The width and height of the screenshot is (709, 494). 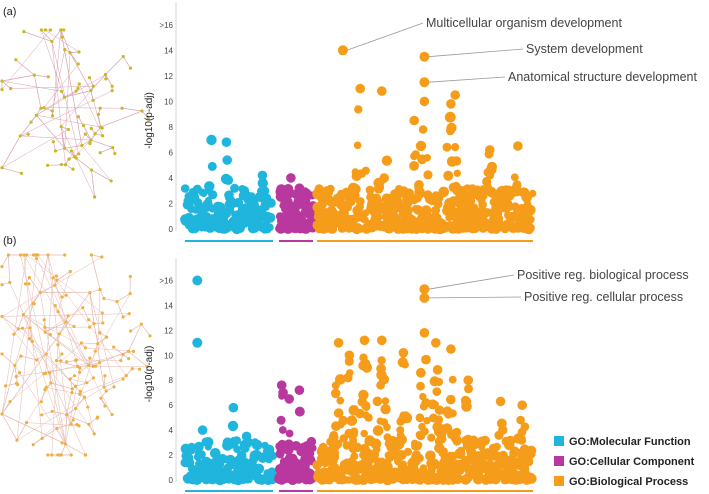 I want to click on legend-swatch-cc, so click(x=559, y=461).